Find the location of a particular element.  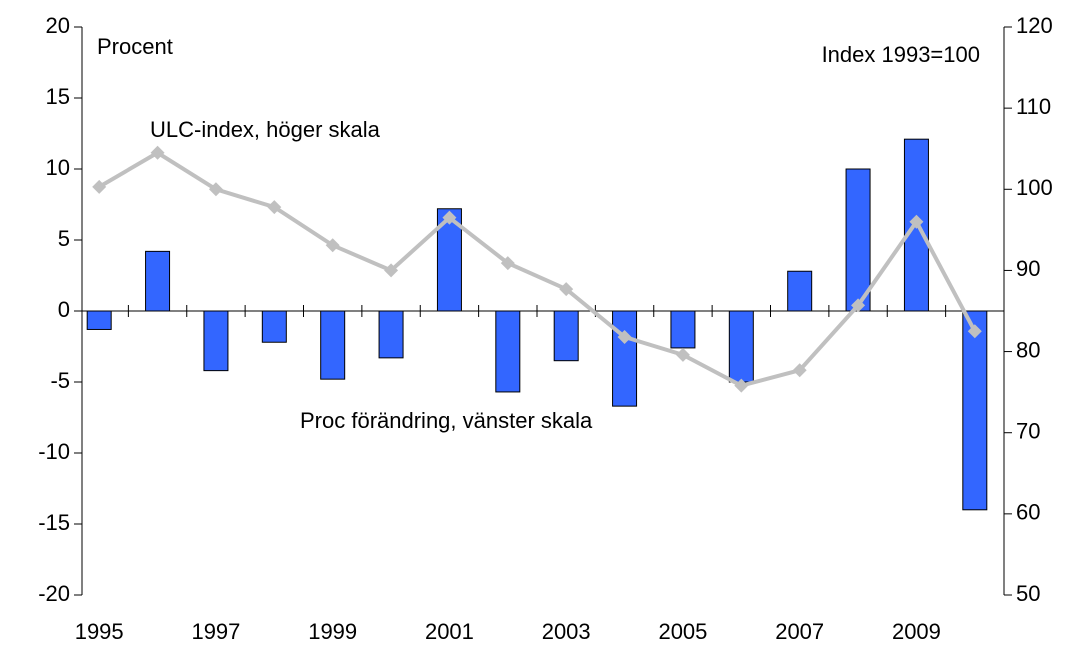

y-tick-label: 20 is located at coordinates (58, 25).